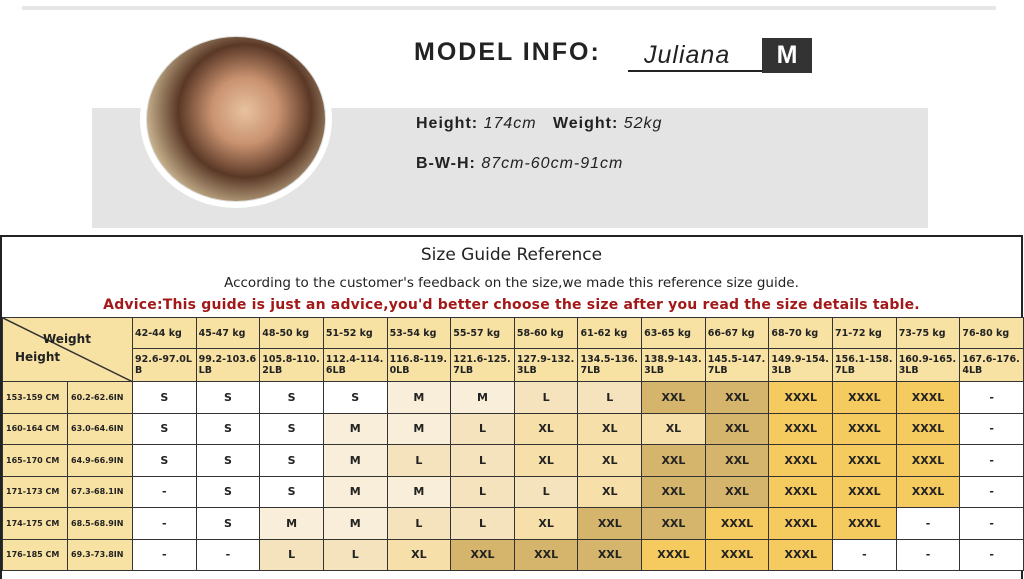 This screenshot has width=1024, height=579. Describe the element at coordinates (35, 397) in the screenshot. I see `height-cm-label: 153-159 CM` at that location.